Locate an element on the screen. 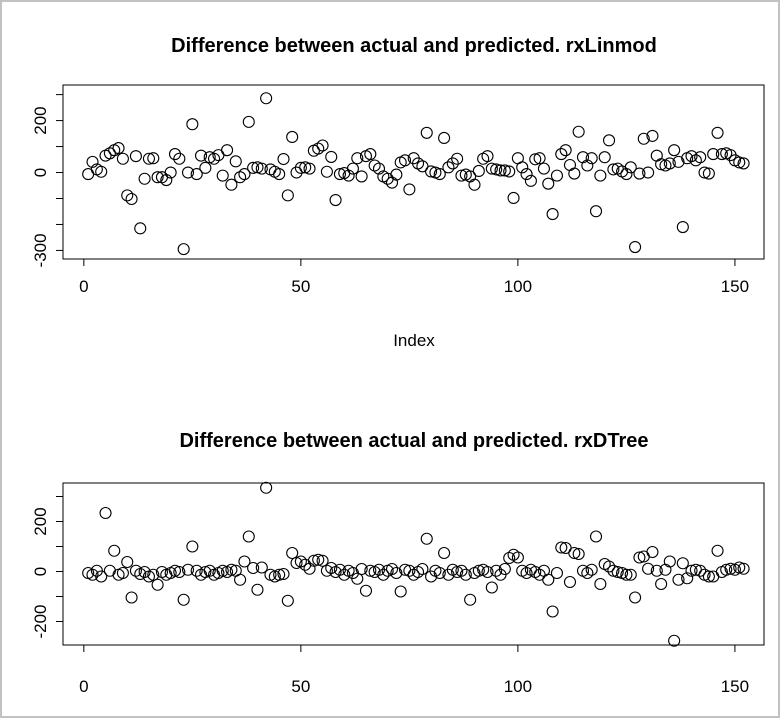 Image resolution: width=780 pixels, height=718 pixels. y-tick-label: 200 is located at coordinates (40, 521).